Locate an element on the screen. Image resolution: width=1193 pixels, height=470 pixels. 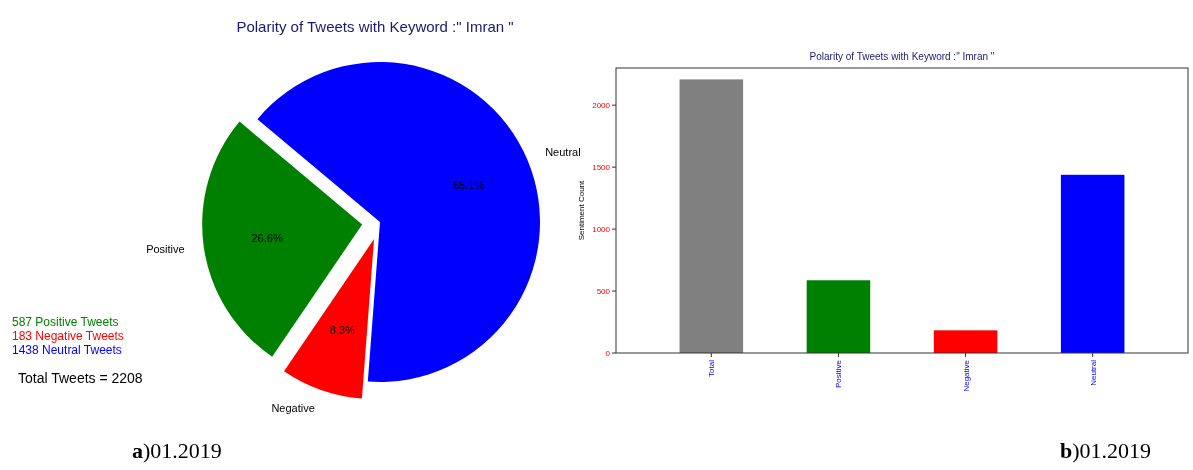
slice-label: Positive is located at coordinates (165, 249).